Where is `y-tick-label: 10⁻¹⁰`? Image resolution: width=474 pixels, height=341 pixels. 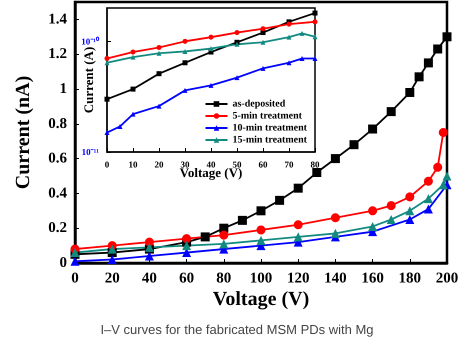 y-tick-label: 10⁻¹⁰ is located at coordinates (90, 41).